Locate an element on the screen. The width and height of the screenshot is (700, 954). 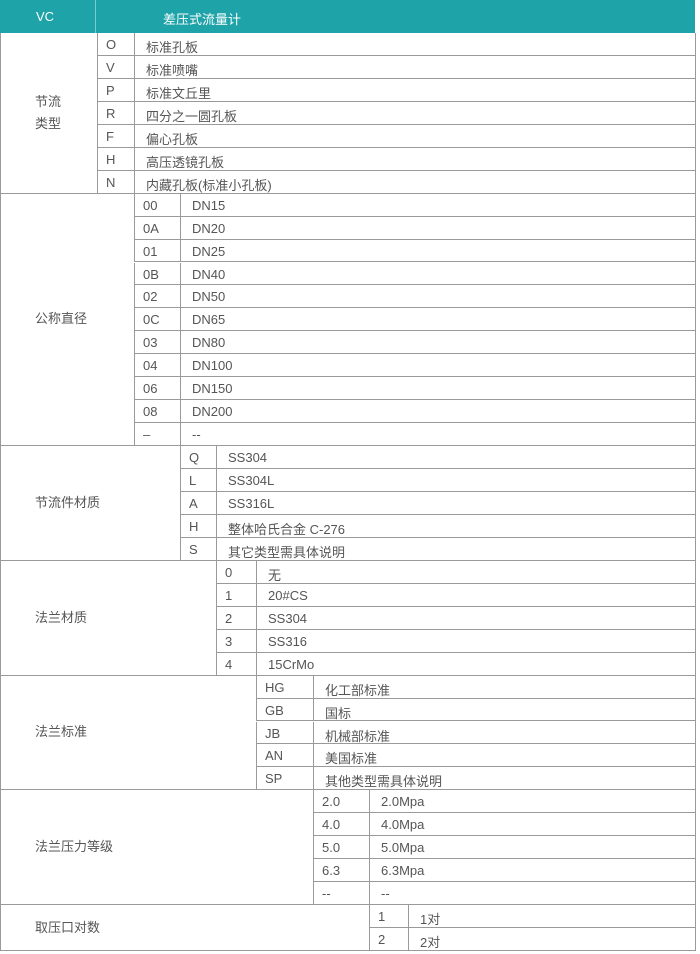
section-label: 取压口对数 is located at coordinates (67, 928).